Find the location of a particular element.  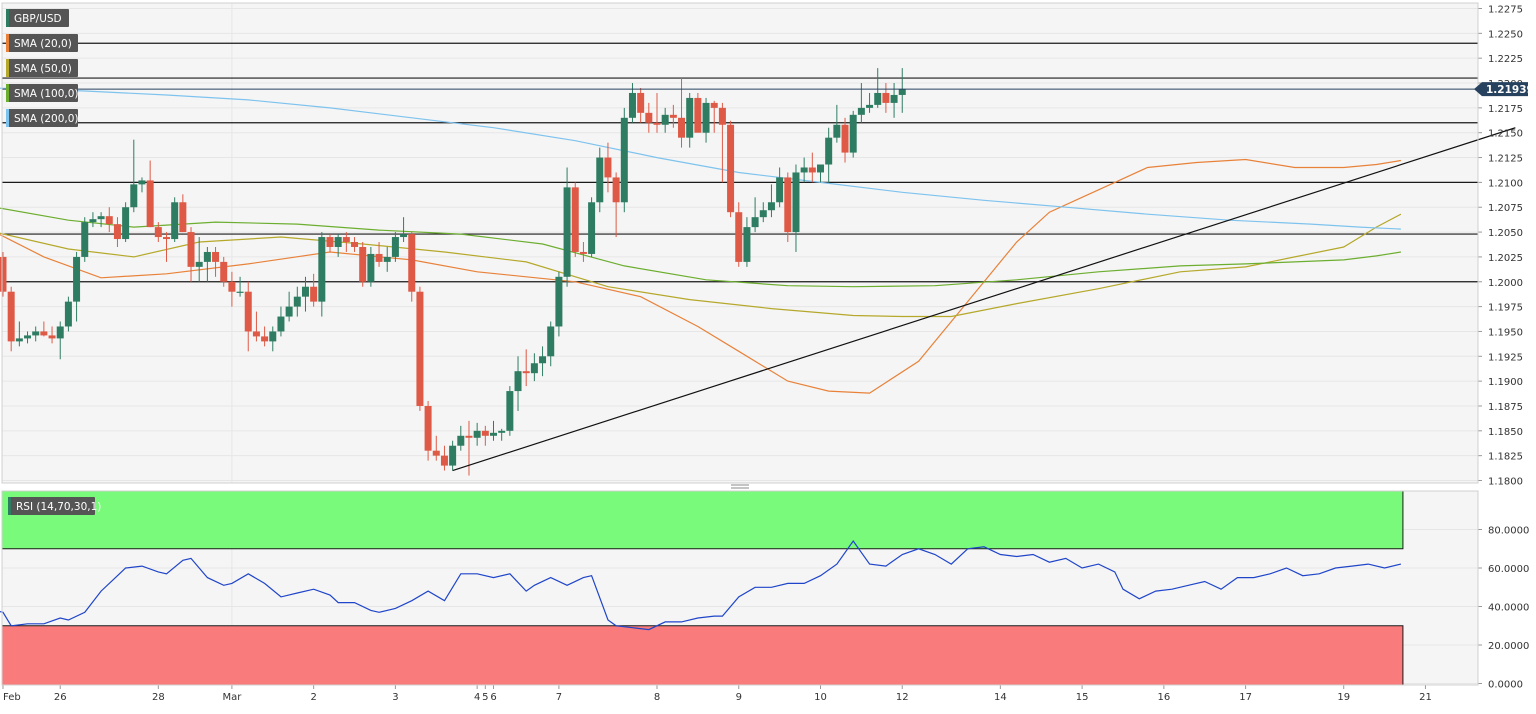

price-axis-label: 1.2100 is located at coordinates (1505, 183).